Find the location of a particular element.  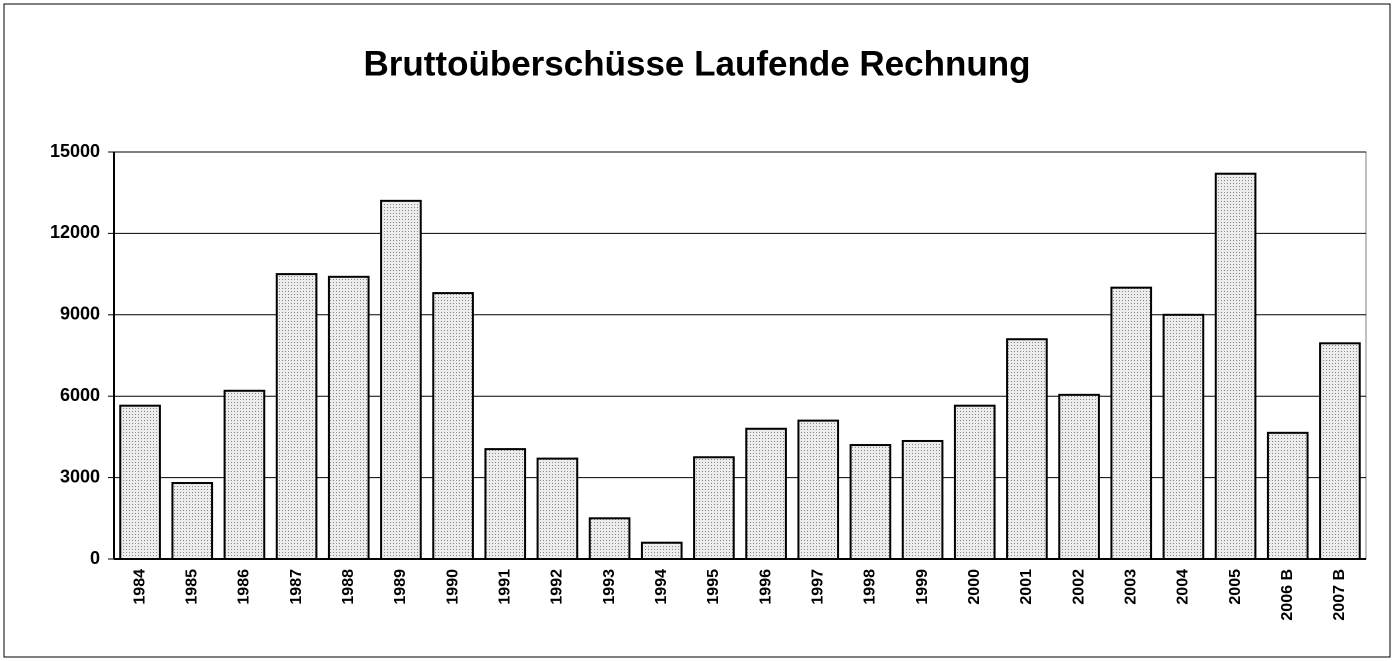

y-tick-label: 6000 is located at coordinates (80, 395).